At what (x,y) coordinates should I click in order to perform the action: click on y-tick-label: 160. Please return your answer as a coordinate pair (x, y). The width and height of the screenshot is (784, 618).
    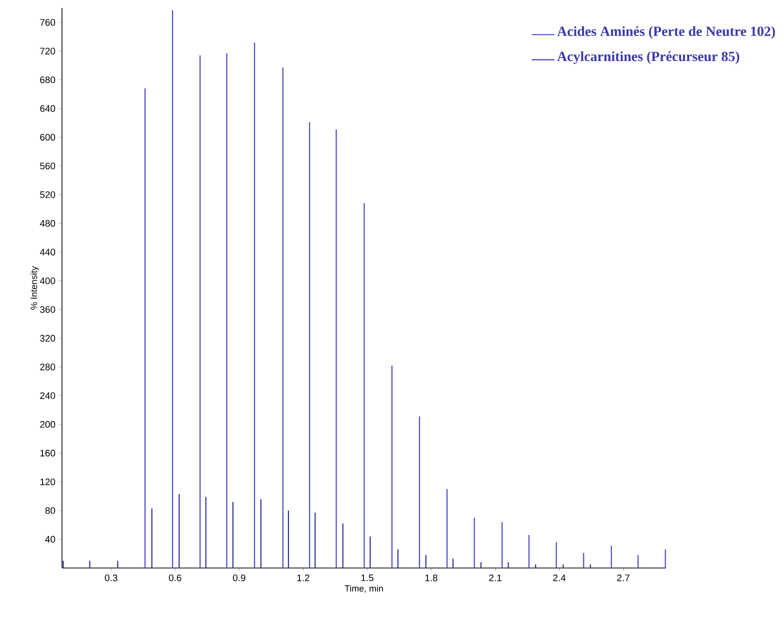
    Looking at the image, I should click on (48, 453).